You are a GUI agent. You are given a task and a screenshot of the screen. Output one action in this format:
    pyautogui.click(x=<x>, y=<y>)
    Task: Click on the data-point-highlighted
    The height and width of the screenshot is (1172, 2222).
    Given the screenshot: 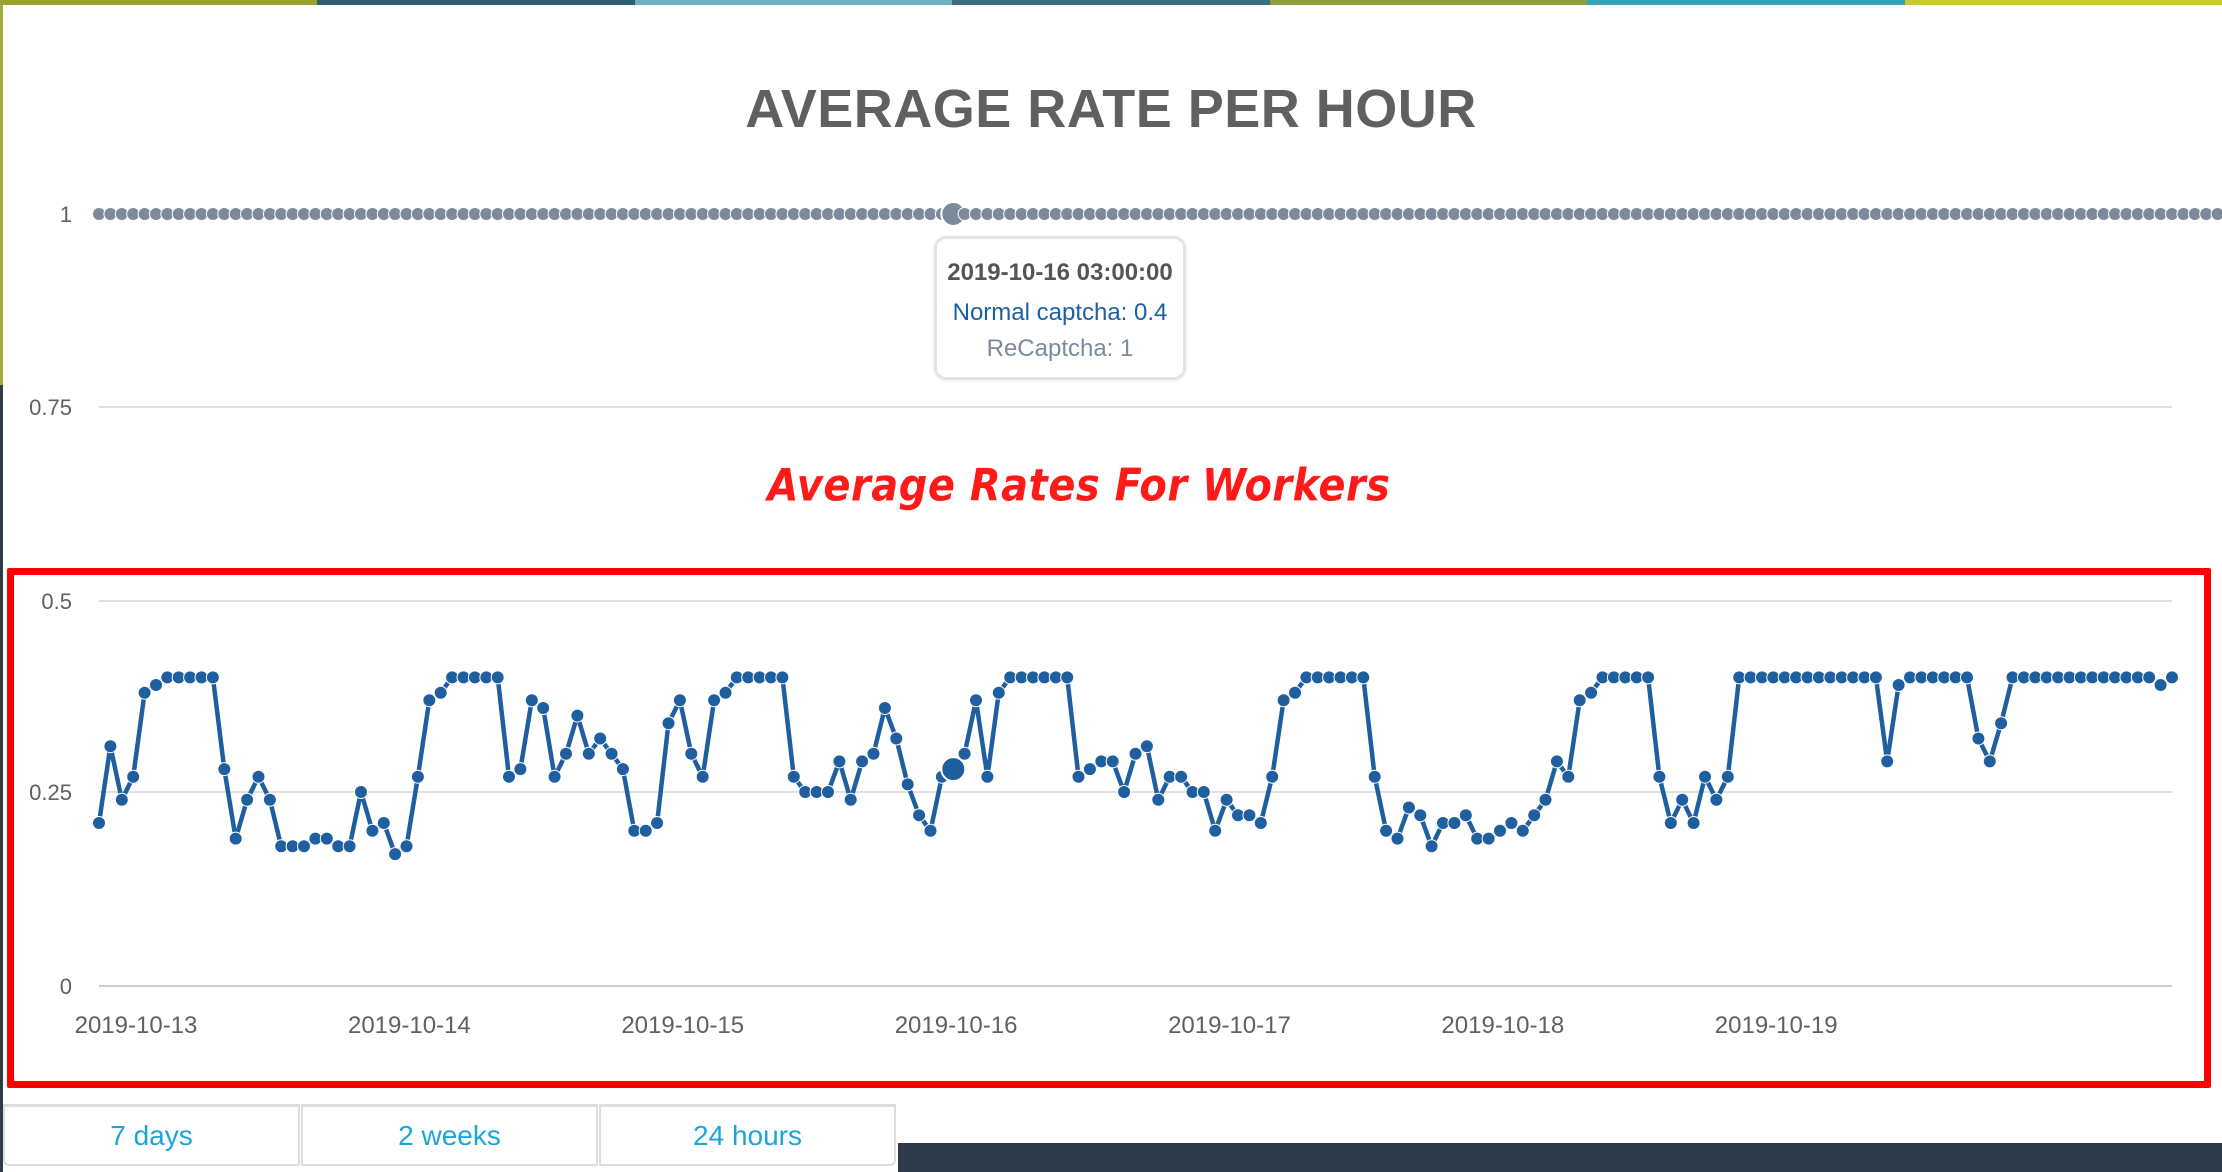 What is the action you would take?
    pyautogui.click(x=953, y=769)
    